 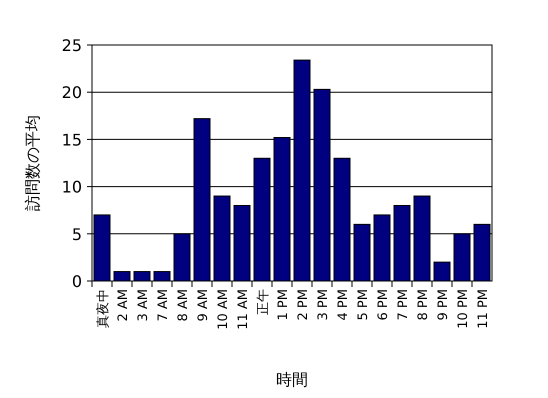 What do you see at coordinates (123, 305) in the screenshot?
I see `x-tick-label: 2 AM` at bounding box center [123, 305].